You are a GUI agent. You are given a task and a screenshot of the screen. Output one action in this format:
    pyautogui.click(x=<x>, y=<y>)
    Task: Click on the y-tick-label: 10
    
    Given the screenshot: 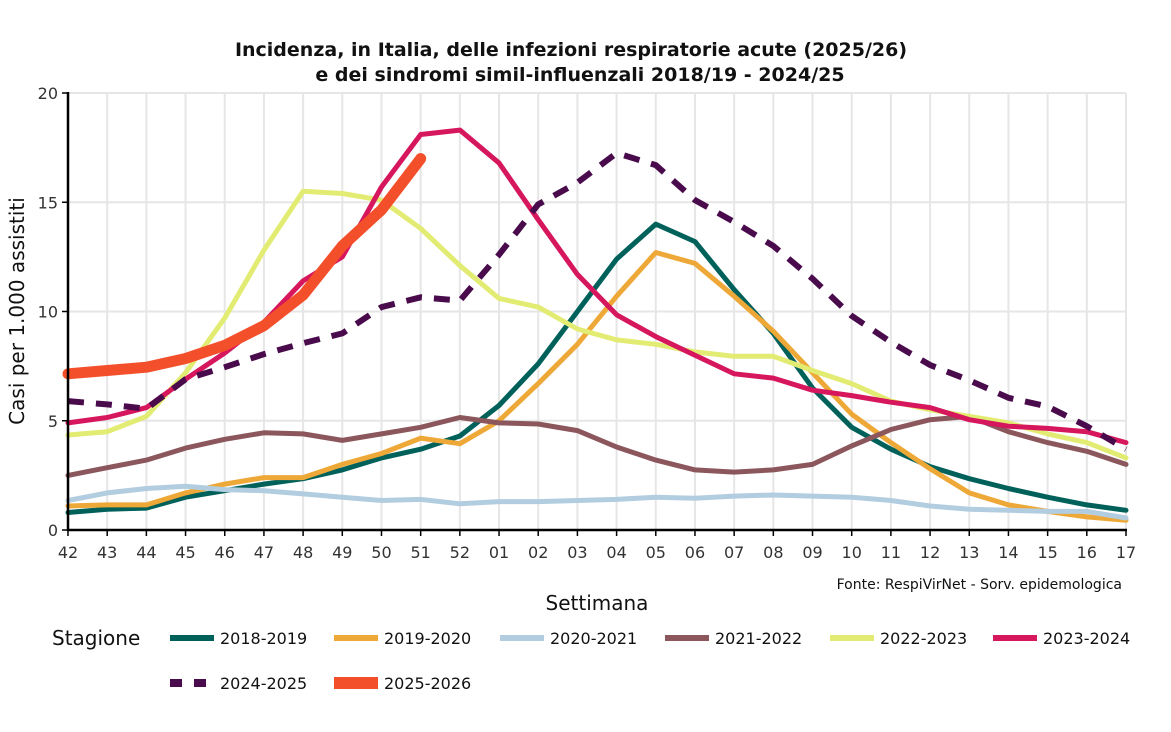 What is the action you would take?
    pyautogui.click(x=48, y=312)
    